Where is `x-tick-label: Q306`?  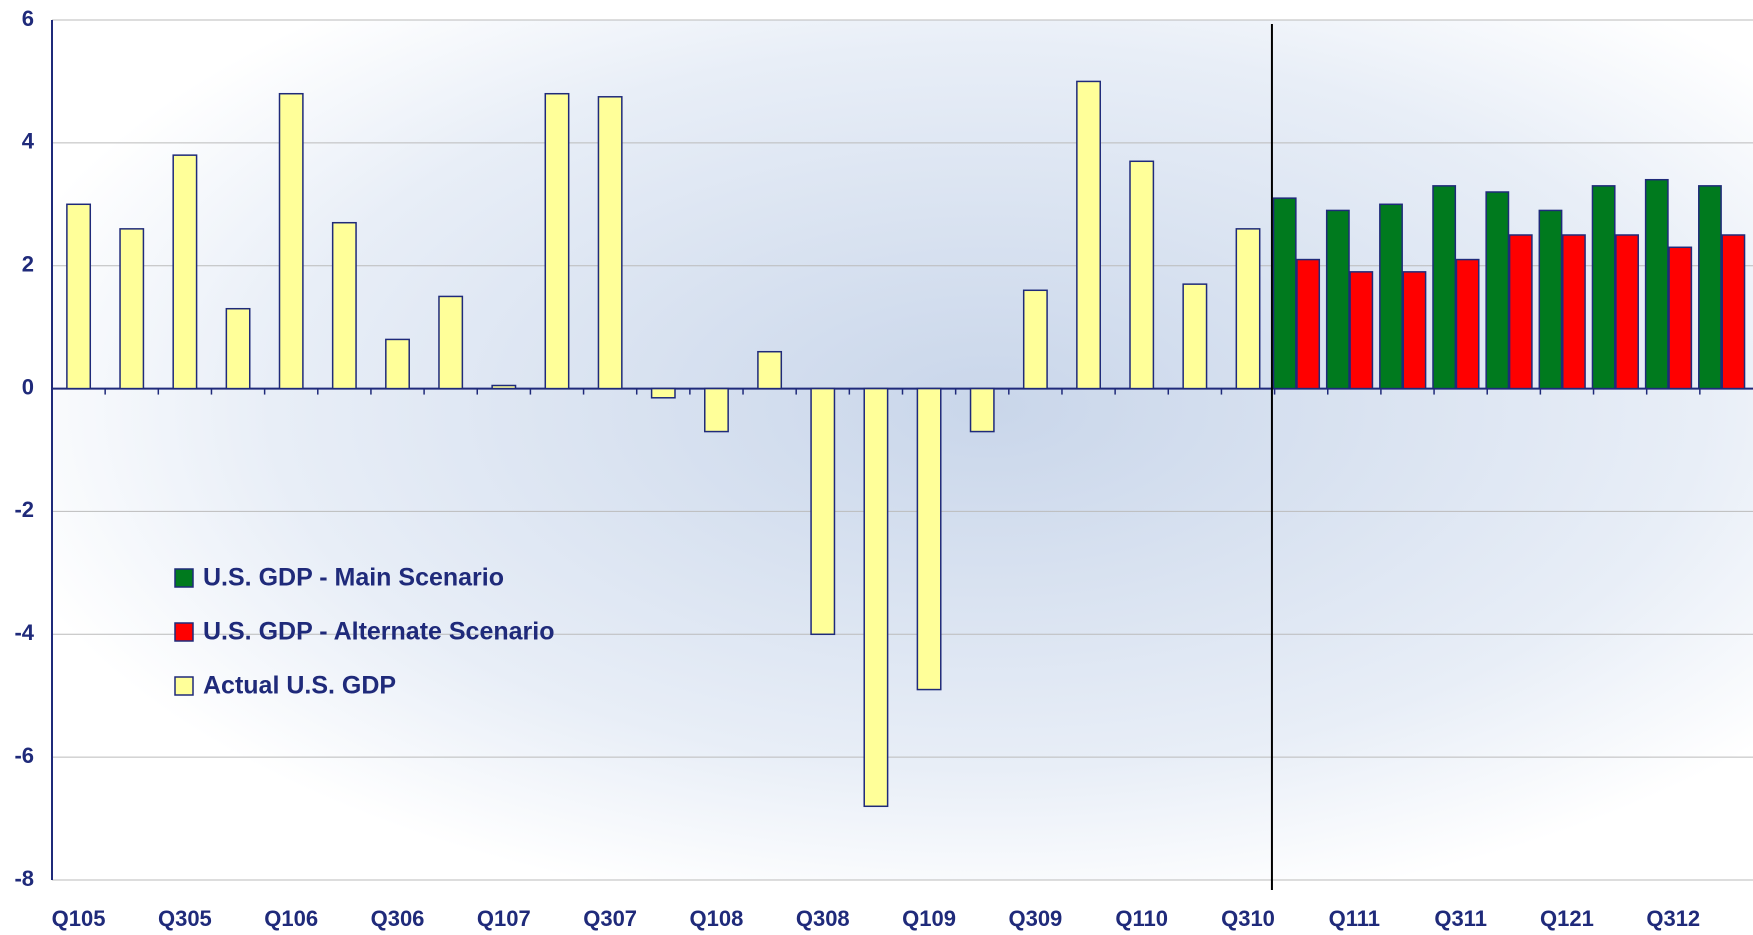
x-tick-label: Q306 is located at coordinates (398, 918).